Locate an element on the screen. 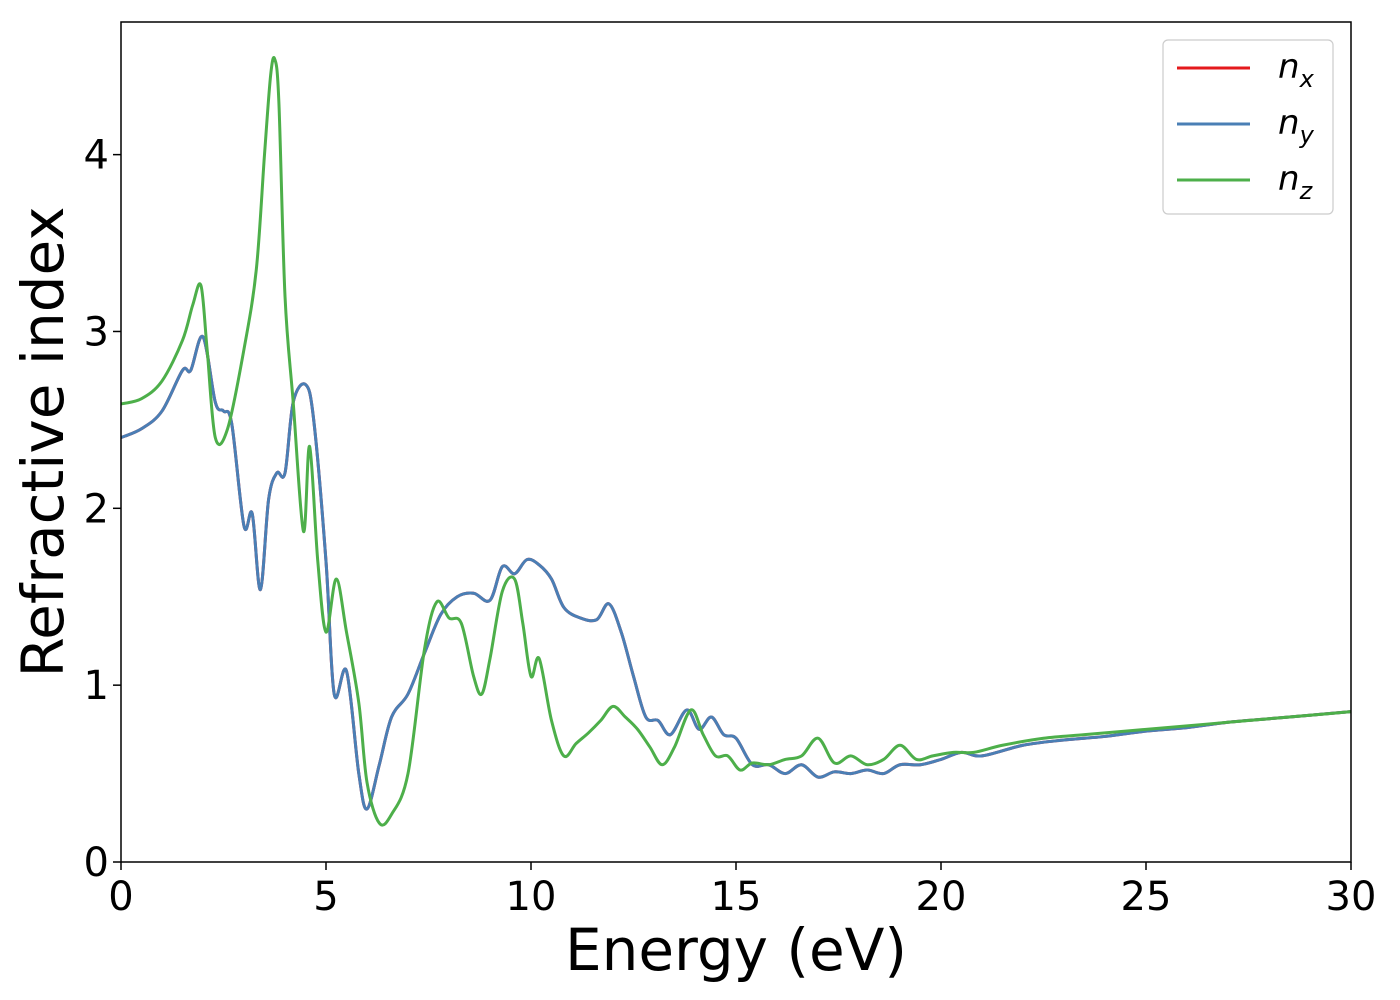  legend: nx ny nz is located at coordinates (1248, 127).